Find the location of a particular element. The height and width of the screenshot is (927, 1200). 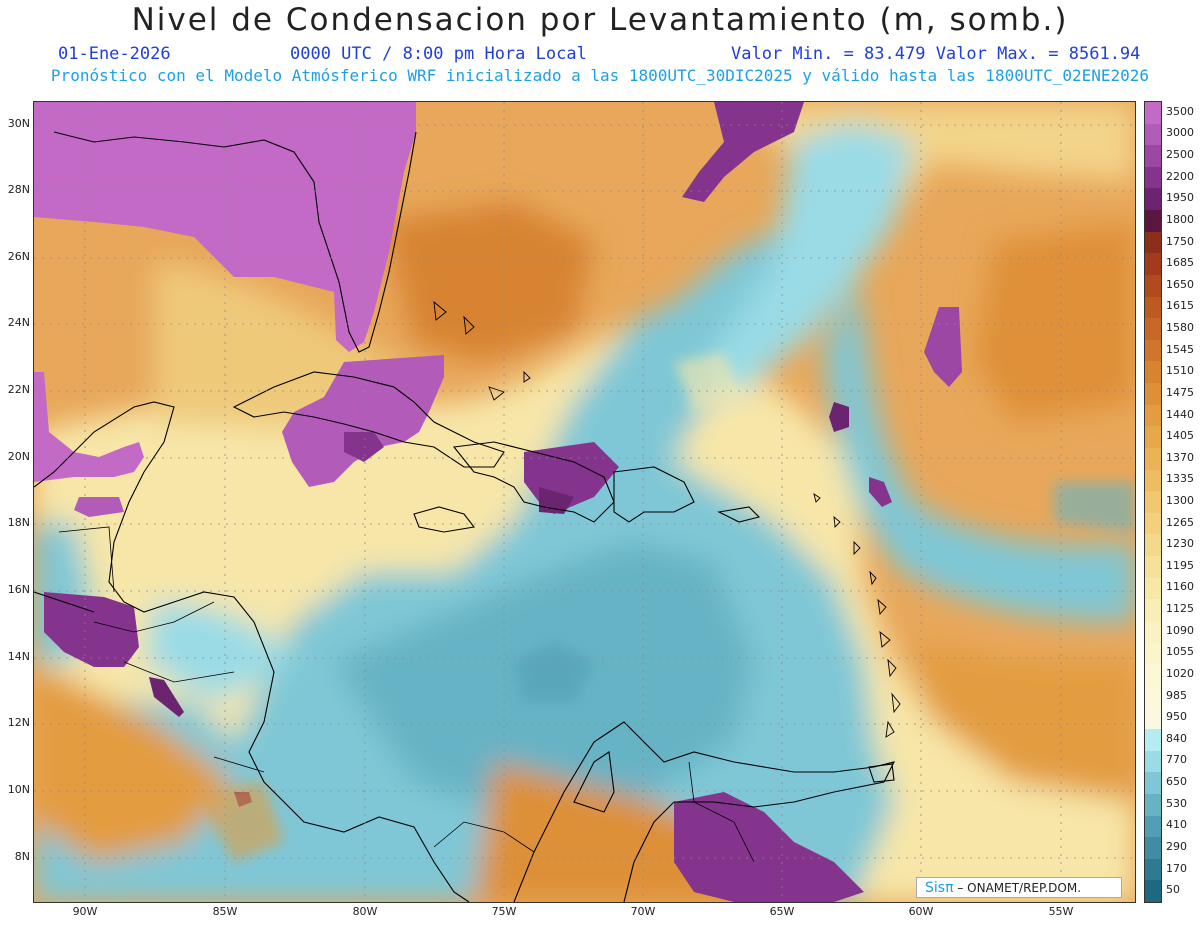

sispi-logo: Sisπ is located at coordinates (939, 888).